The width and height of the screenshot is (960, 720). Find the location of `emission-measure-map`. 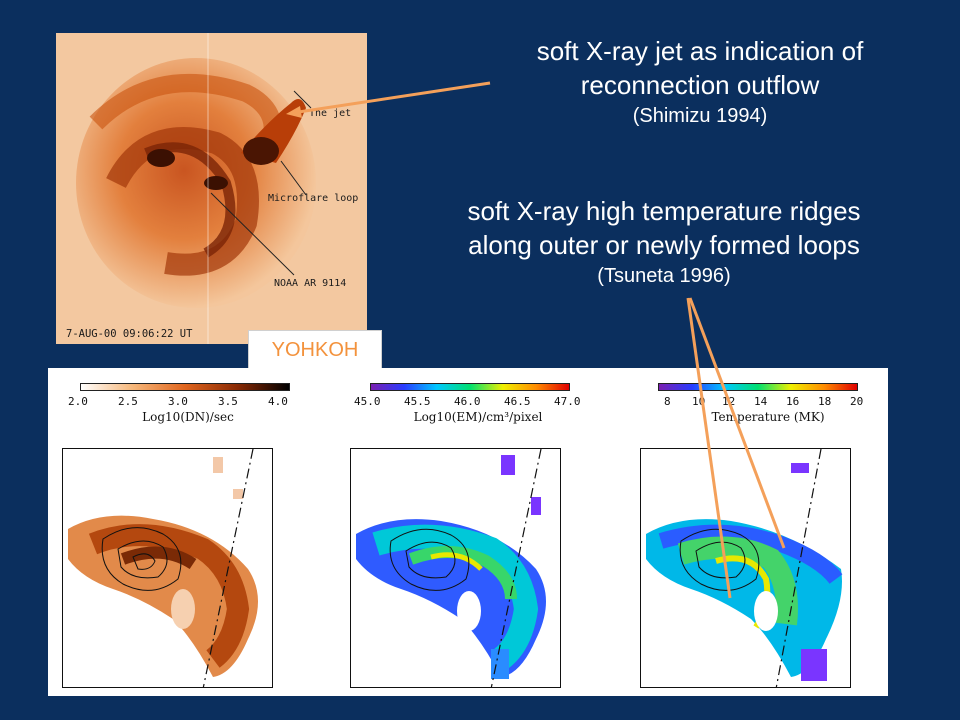

emission-measure-map is located at coordinates (455, 568).